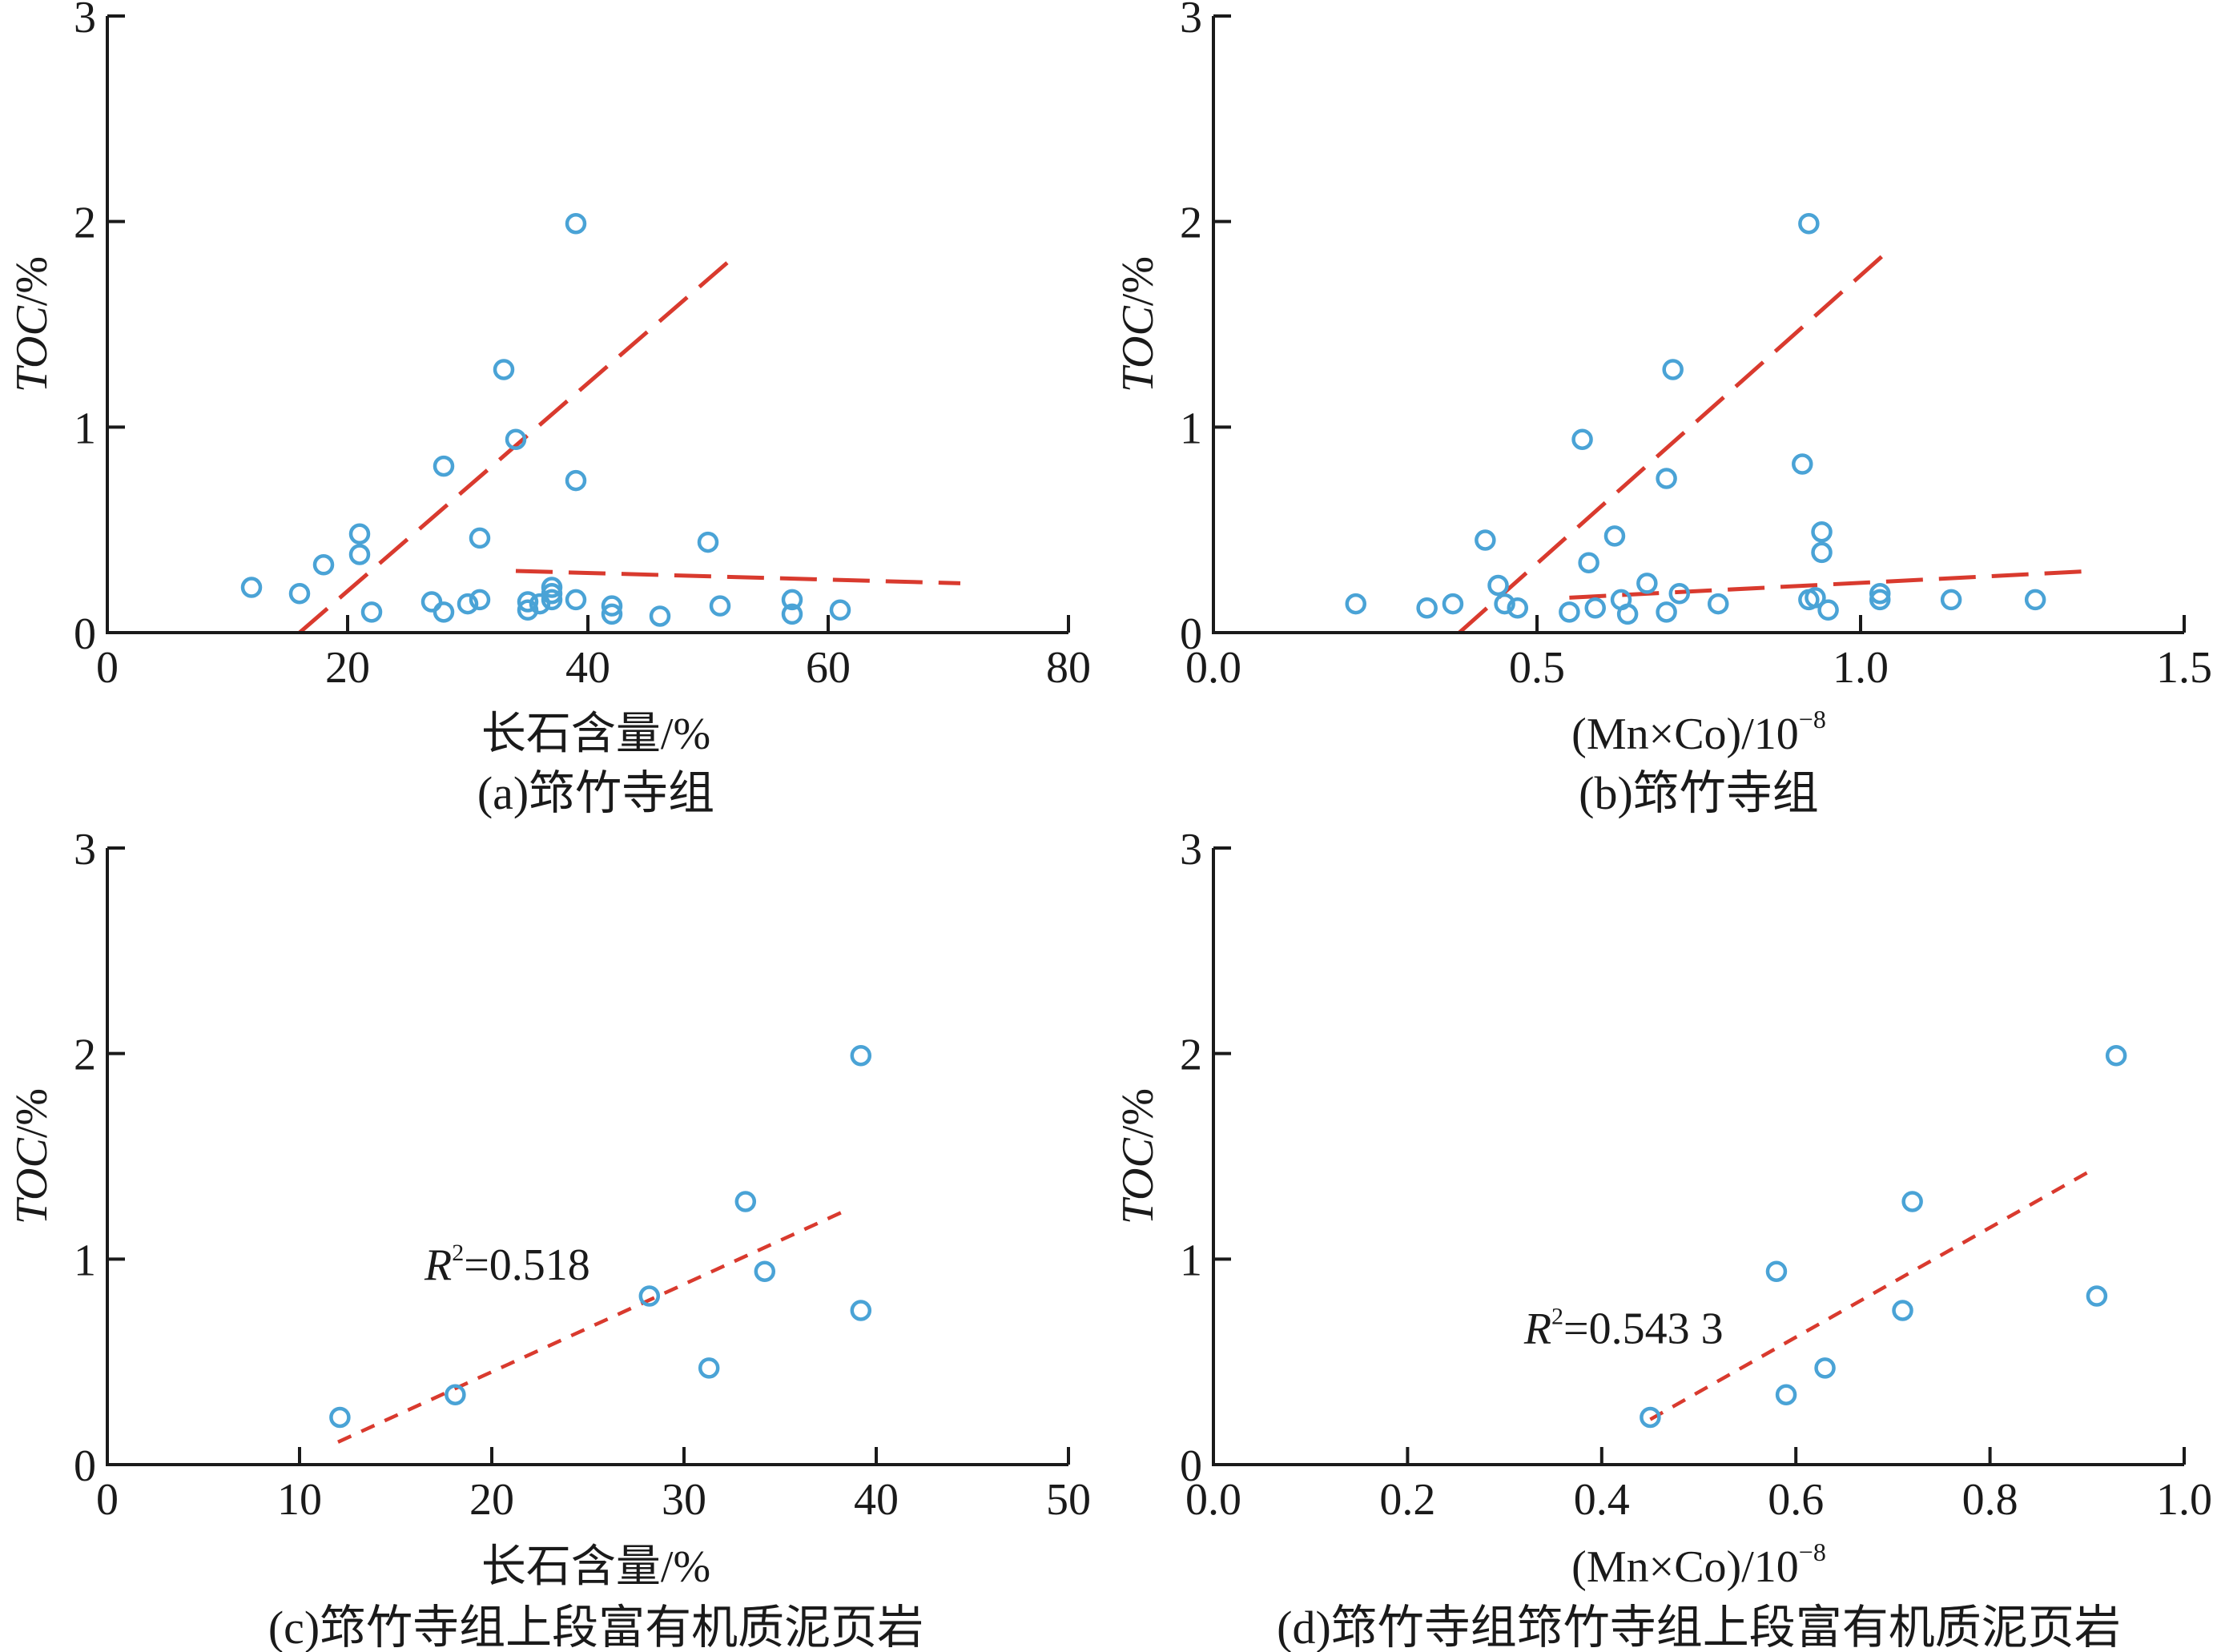 The image size is (2217, 1652). I want to click on panel-a-x-tick-label: 80, so click(1068, 668).